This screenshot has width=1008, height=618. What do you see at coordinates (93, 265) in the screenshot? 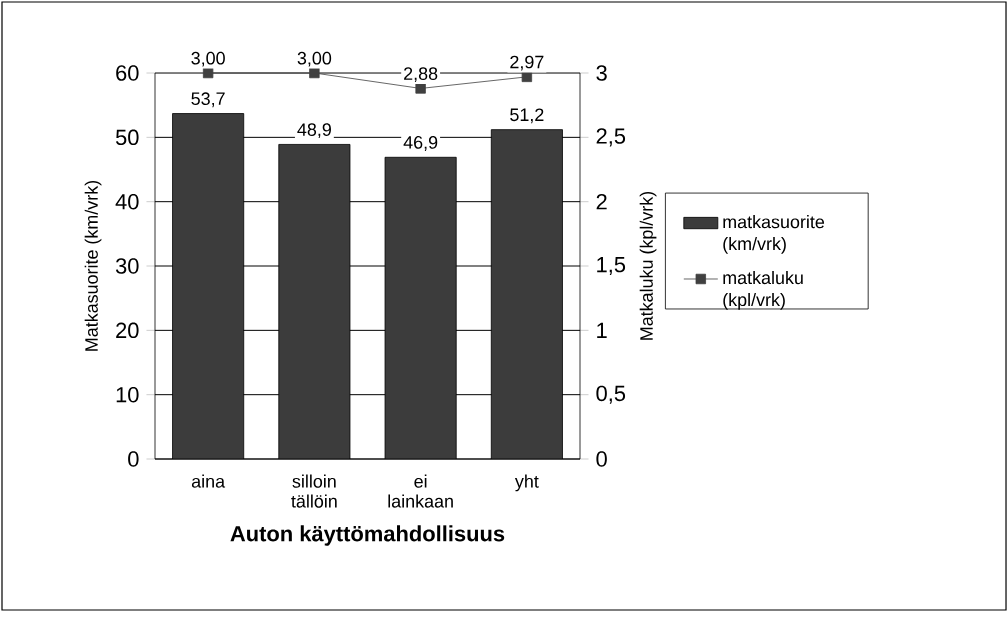
I see `y-axis-title: Matkasuorite (km/vrk)` at bounding box center [93, 265].